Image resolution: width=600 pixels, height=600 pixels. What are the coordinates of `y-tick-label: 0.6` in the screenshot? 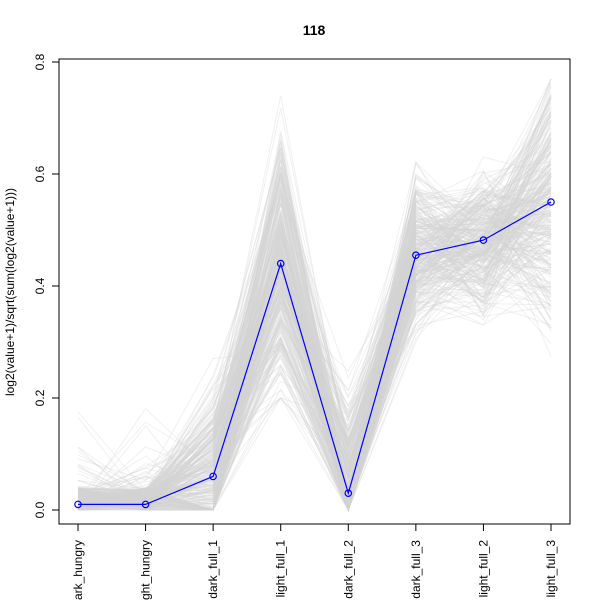 It's located at (40, 173).